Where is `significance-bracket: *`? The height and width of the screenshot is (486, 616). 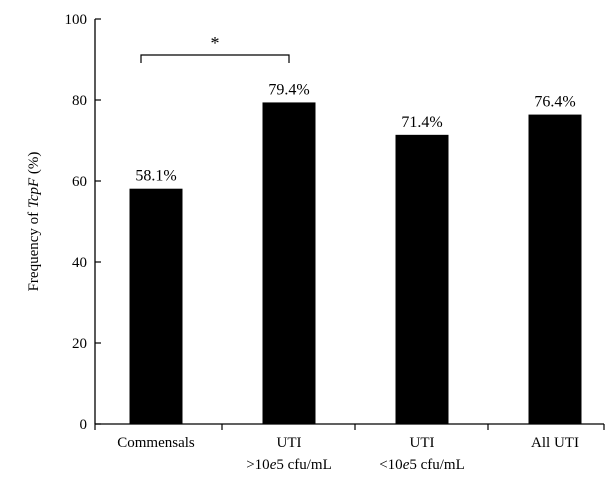 significance-bracket: * is located at coordinates (215, 48).